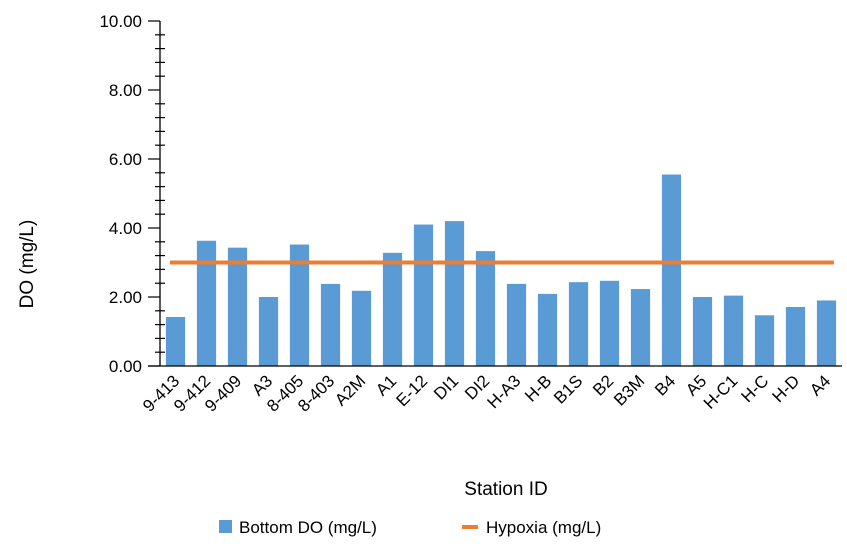 The width and height of the screenshot is (847, 548). What do you see at coordinates (538, 388) in the screenshot?
I see `x-tick-label: H-B` at bounding box center [538, 388].